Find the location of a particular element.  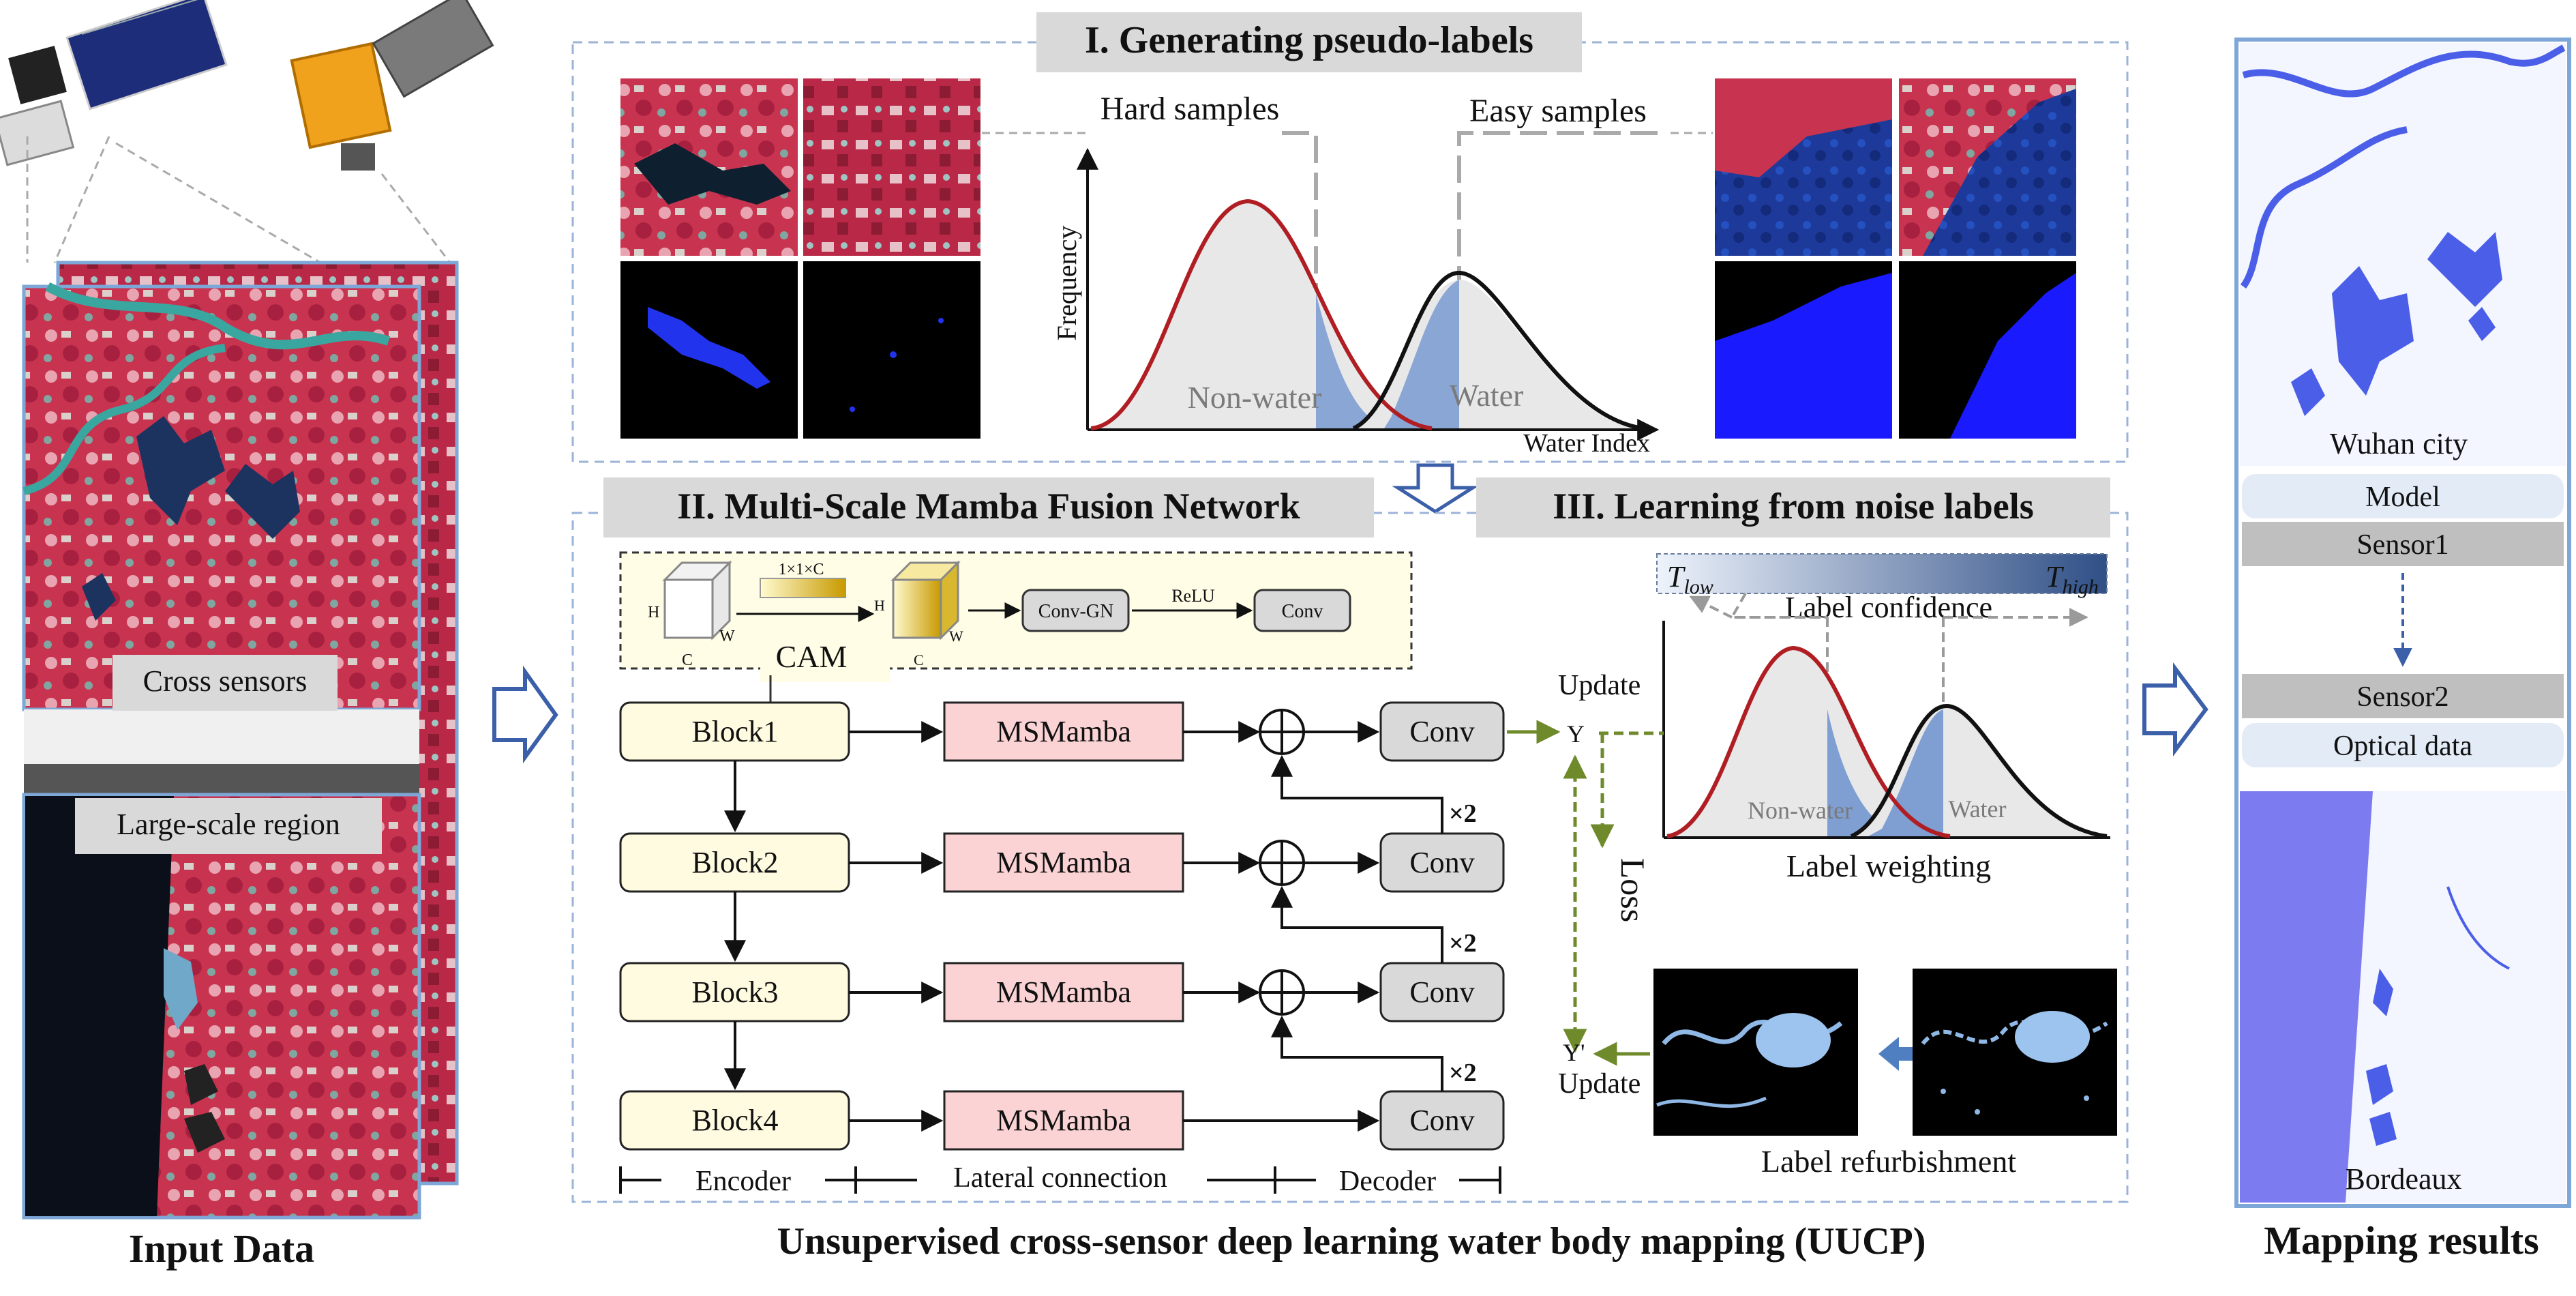

msmamba2-box is located at coordinates (1063, 862).